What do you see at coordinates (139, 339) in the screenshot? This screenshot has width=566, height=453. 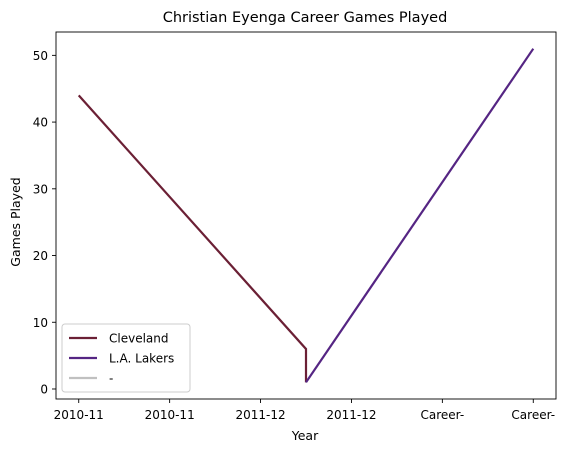 I see `legend-label-0: Cleveland` at bounding box center [139, 339].